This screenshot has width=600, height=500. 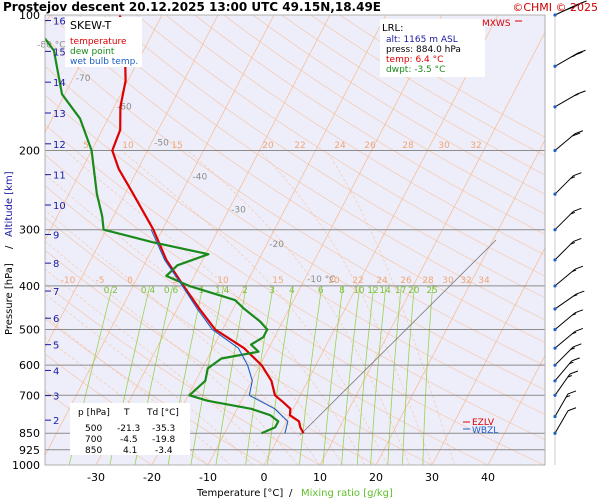 What do you see at coordinates (276, 245) in the screenshot?
I see `isotherm-label: -20` at bounding box center [276, 245].